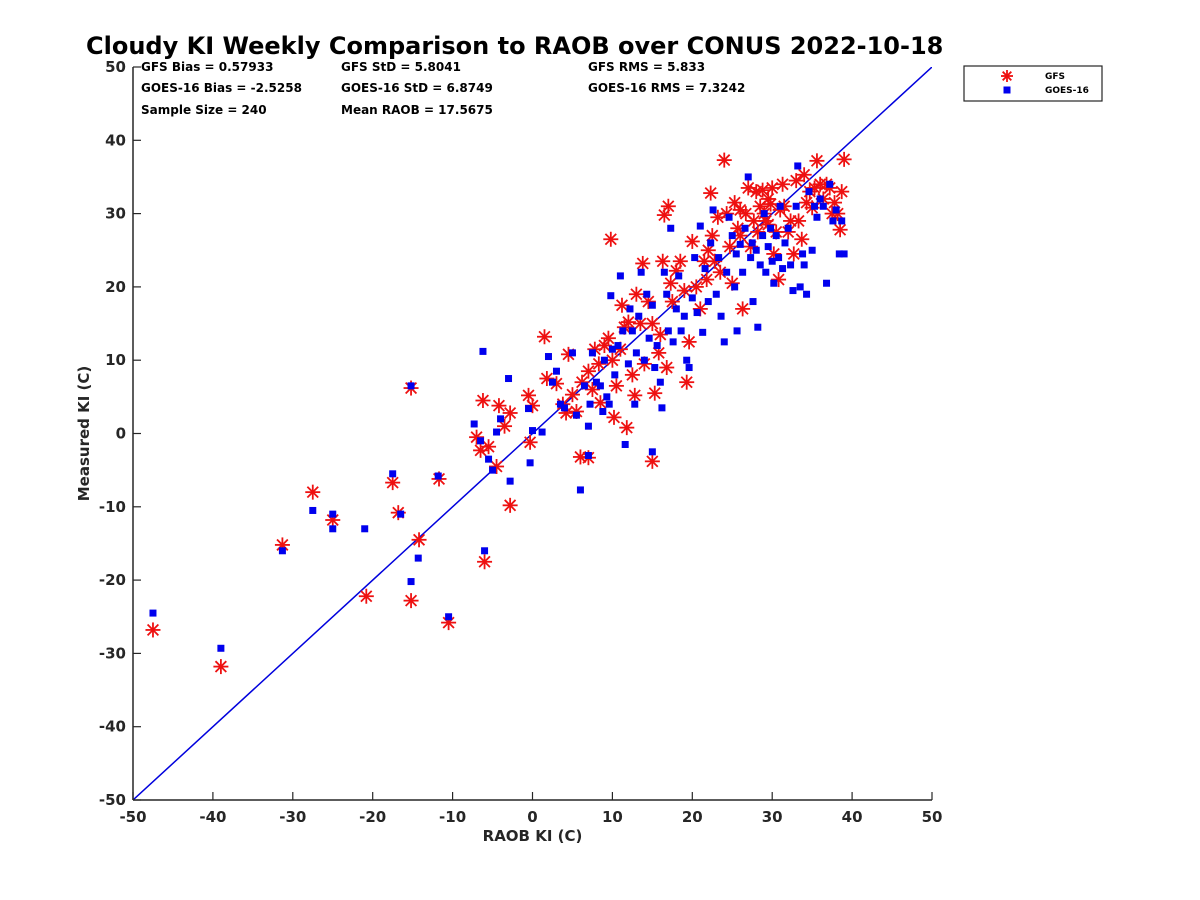 The width and height of the screenshot is (1200, 900). What do you see at coordinates (1067, 91) in the screenshot?
I see `legend-label: GOES-16` at bounding box center [1067, 91].